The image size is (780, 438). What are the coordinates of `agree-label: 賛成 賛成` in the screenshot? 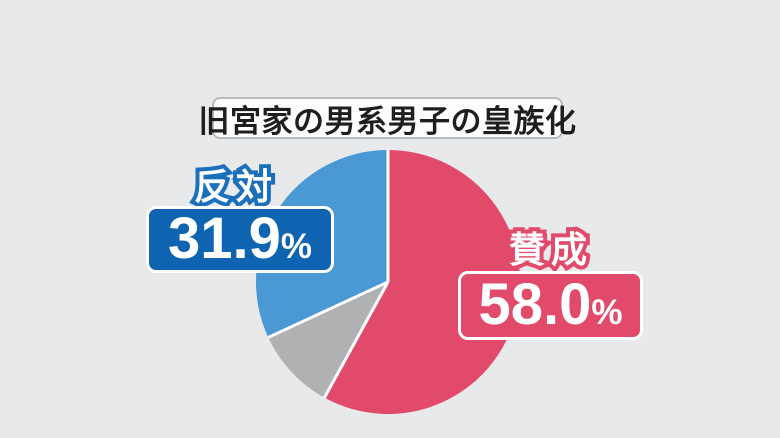 It's located at (551, 247).